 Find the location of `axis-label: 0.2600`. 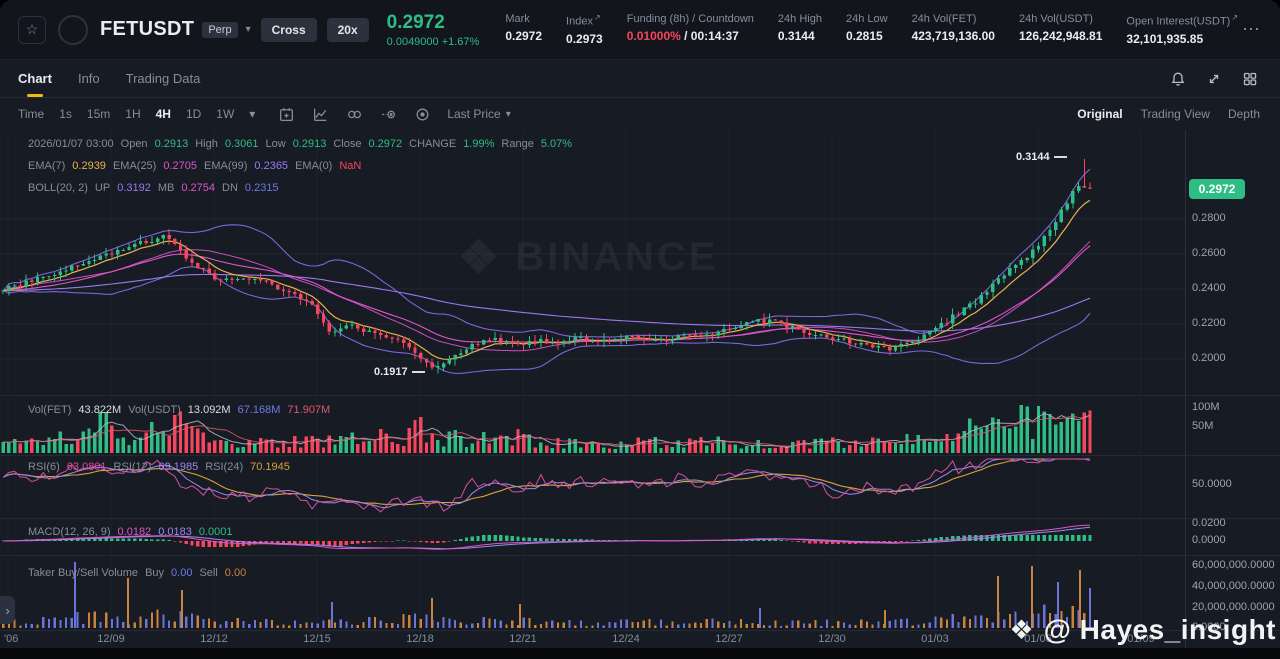

axis-label: 0.2600 is located at coordinates (1209, 253).